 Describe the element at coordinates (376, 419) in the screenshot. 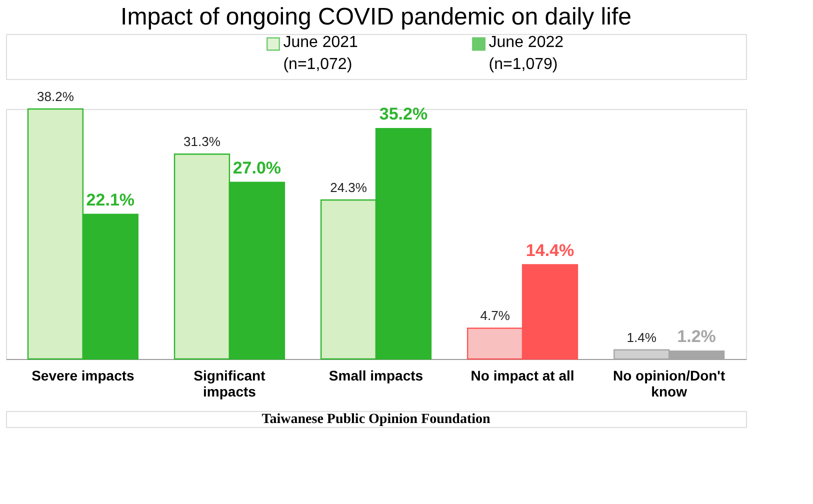

I see `text: Taiwanese Public Opinion Foundation` at that location.